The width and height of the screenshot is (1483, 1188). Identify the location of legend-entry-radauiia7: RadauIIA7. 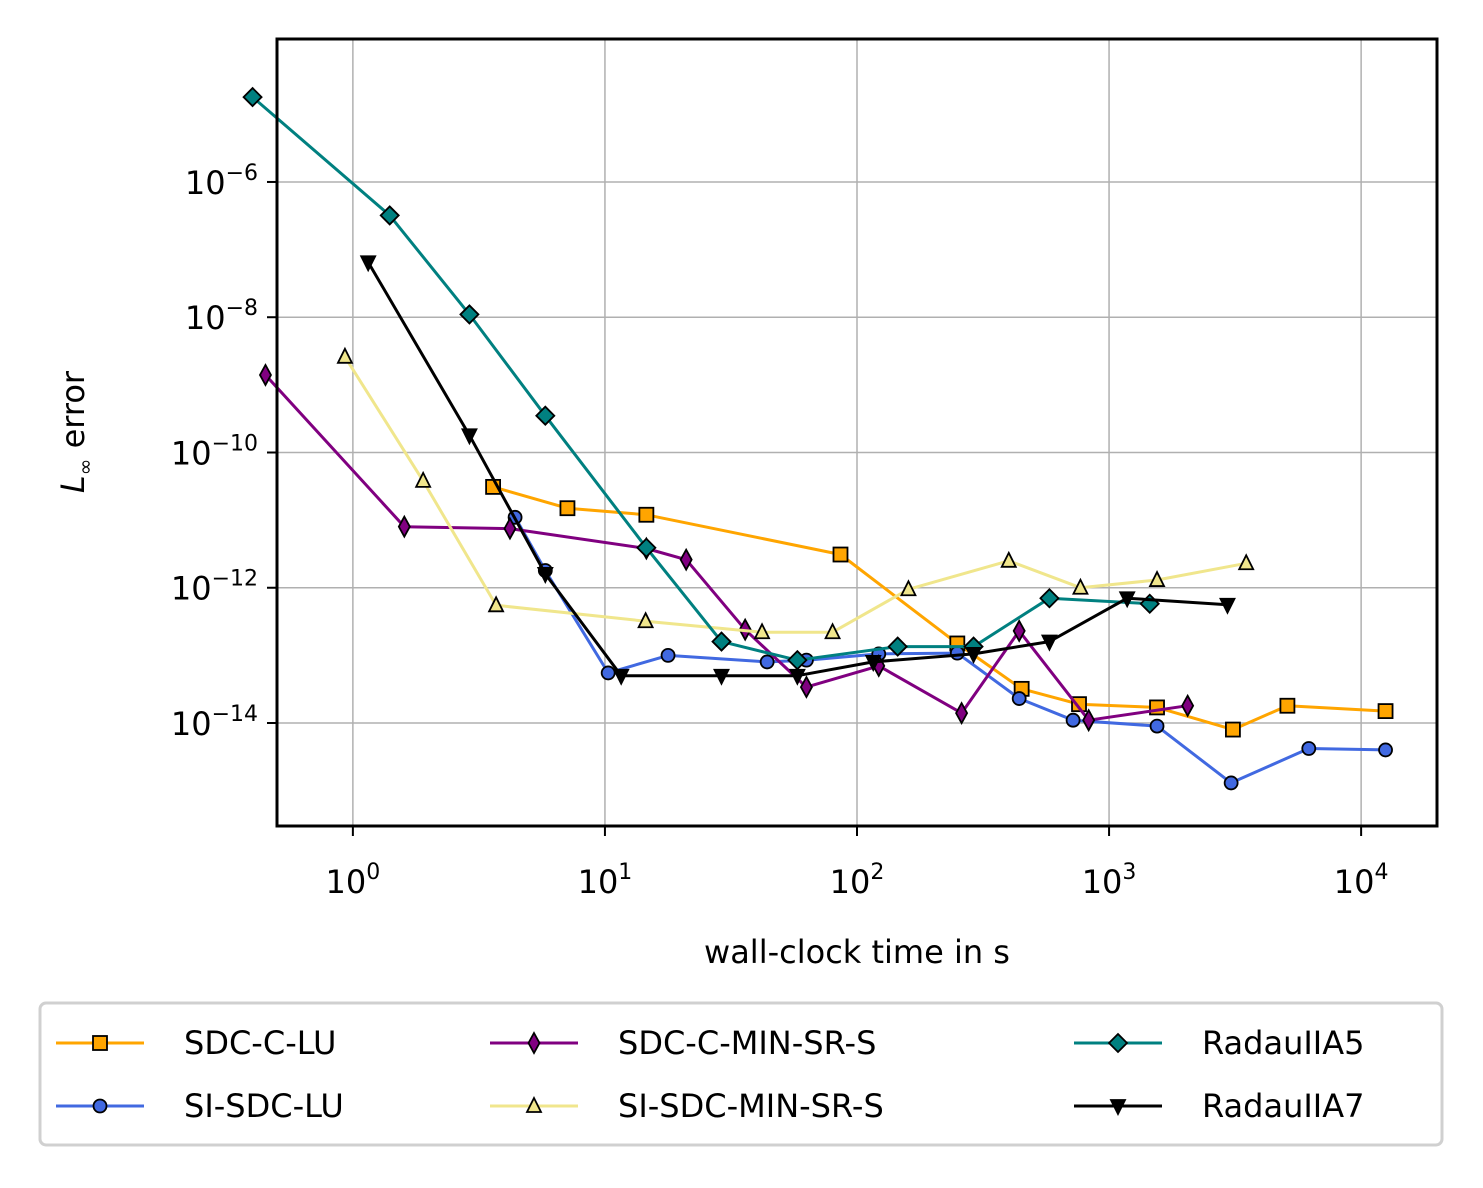
(1219, 1106).